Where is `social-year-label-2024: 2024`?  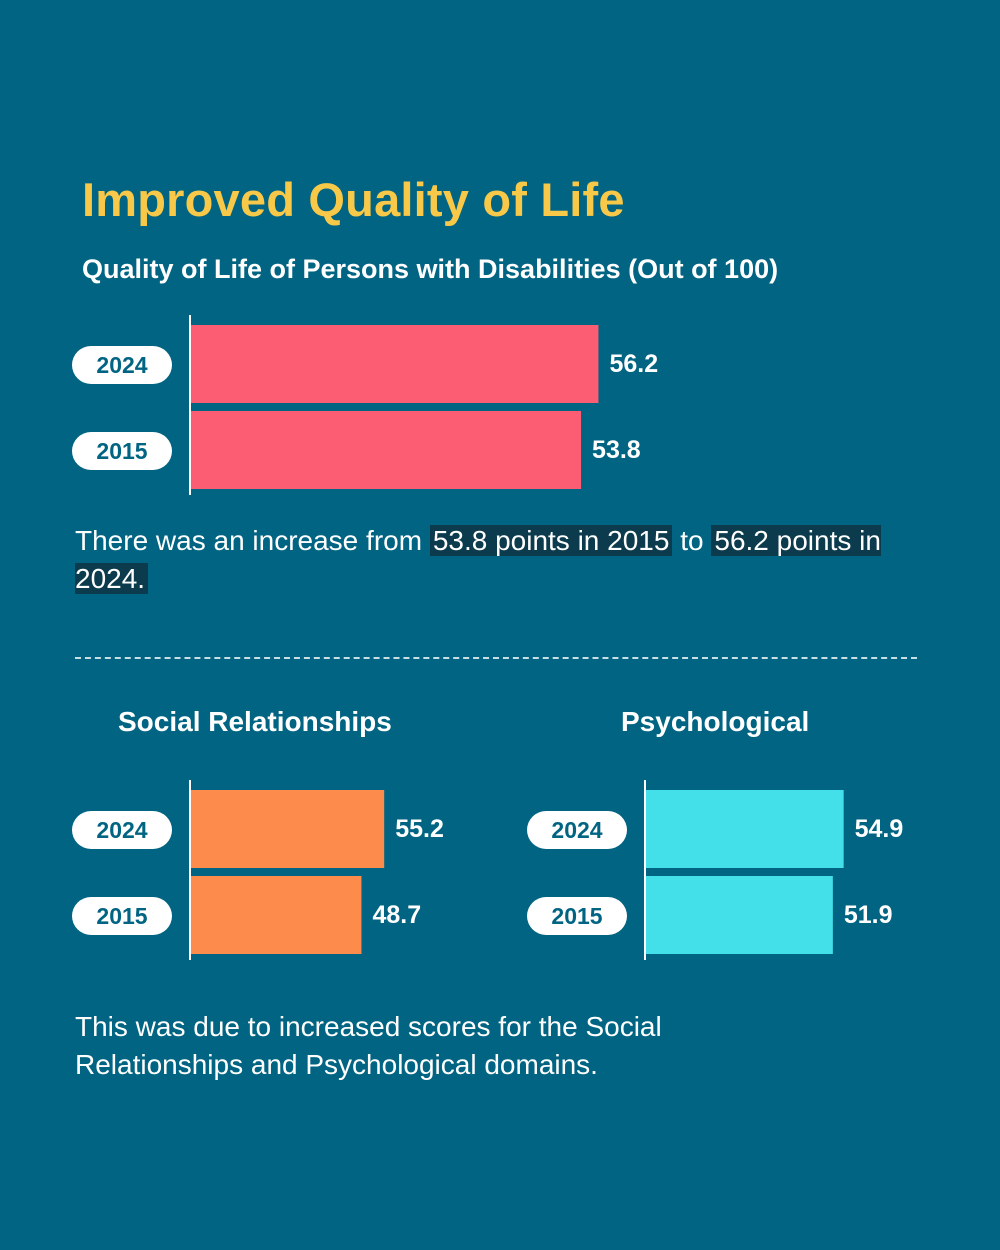
social-year-label-2024: 2024 is located at coordinates (121, 830).